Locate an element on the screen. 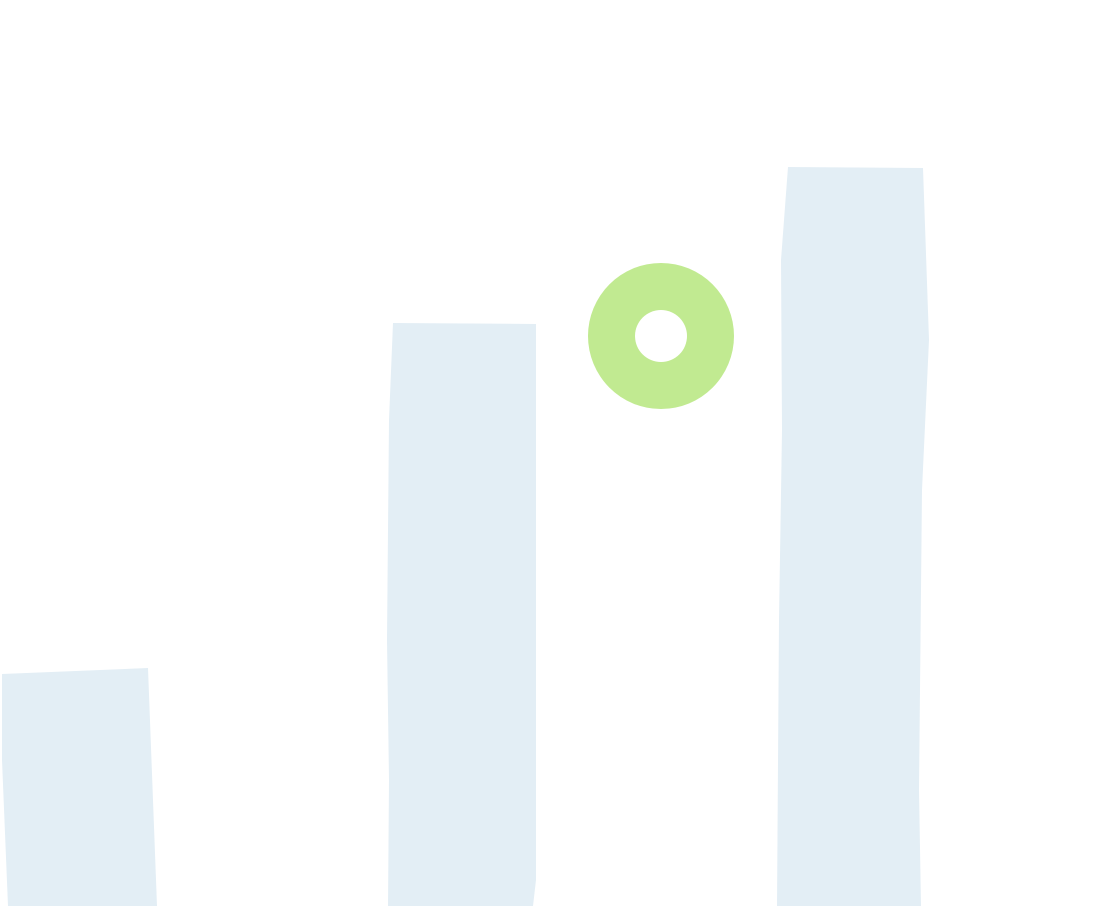  decorative-bar-middle is located at coordinates (461, 614).